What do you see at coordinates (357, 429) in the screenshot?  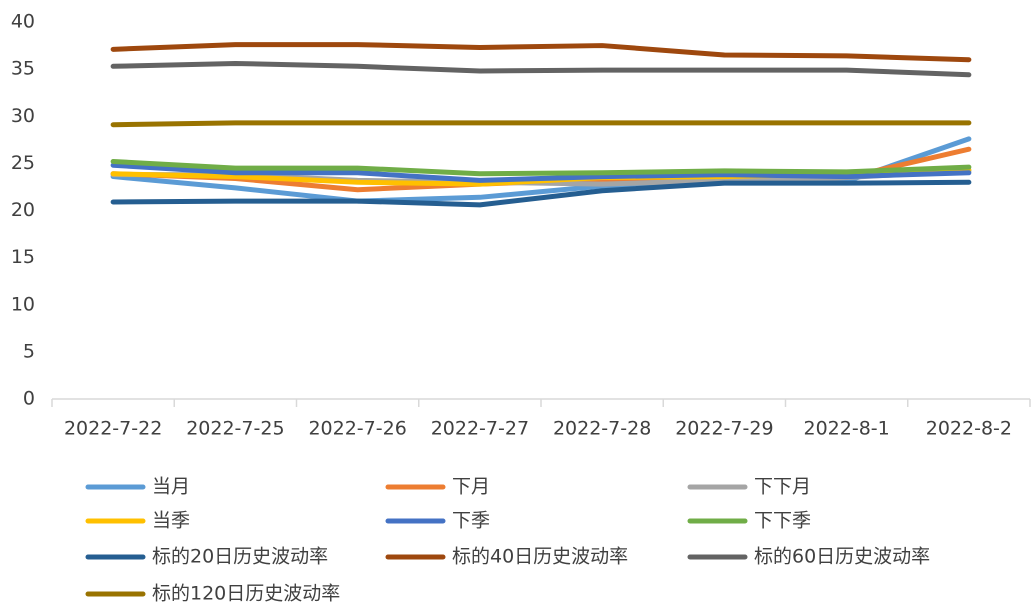 I see `x-tick-label: 2022-7-26` at bounding box center [357, 429].